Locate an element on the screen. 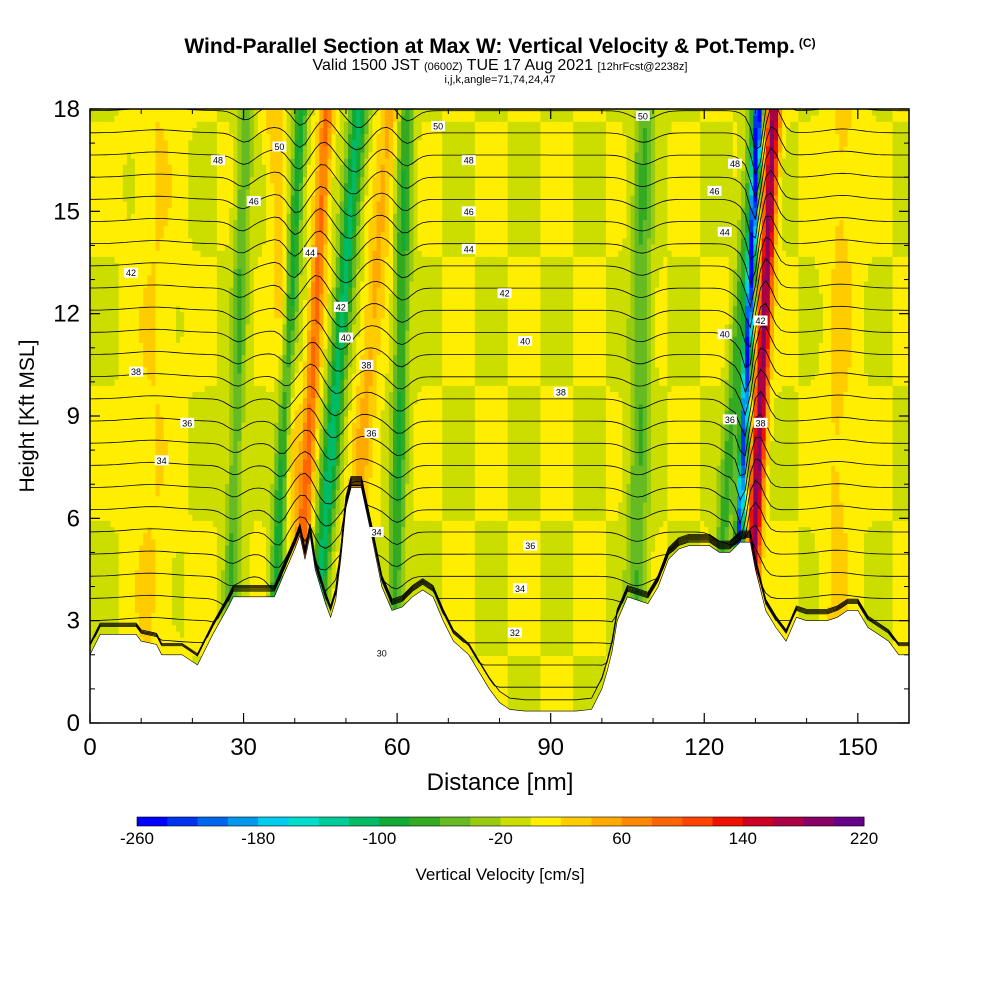  grid-indices: i,j,k,angle=71,74,24,47 is located at coordinates (500, 80).